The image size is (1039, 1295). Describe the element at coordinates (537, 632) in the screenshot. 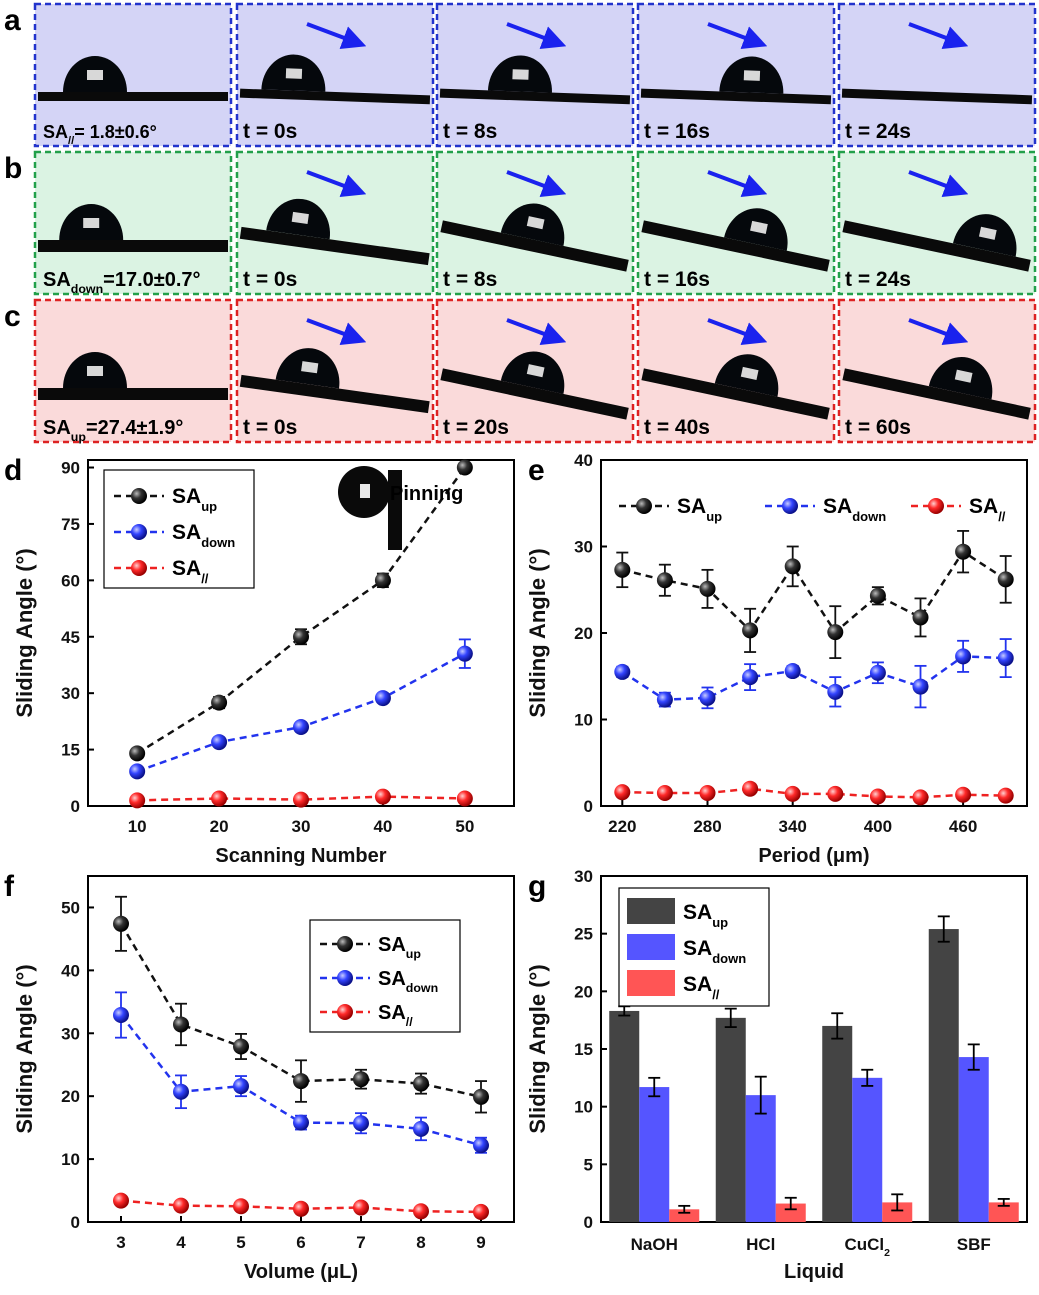

I see `y-axis-title: Sliding Angle (°)` at that location.